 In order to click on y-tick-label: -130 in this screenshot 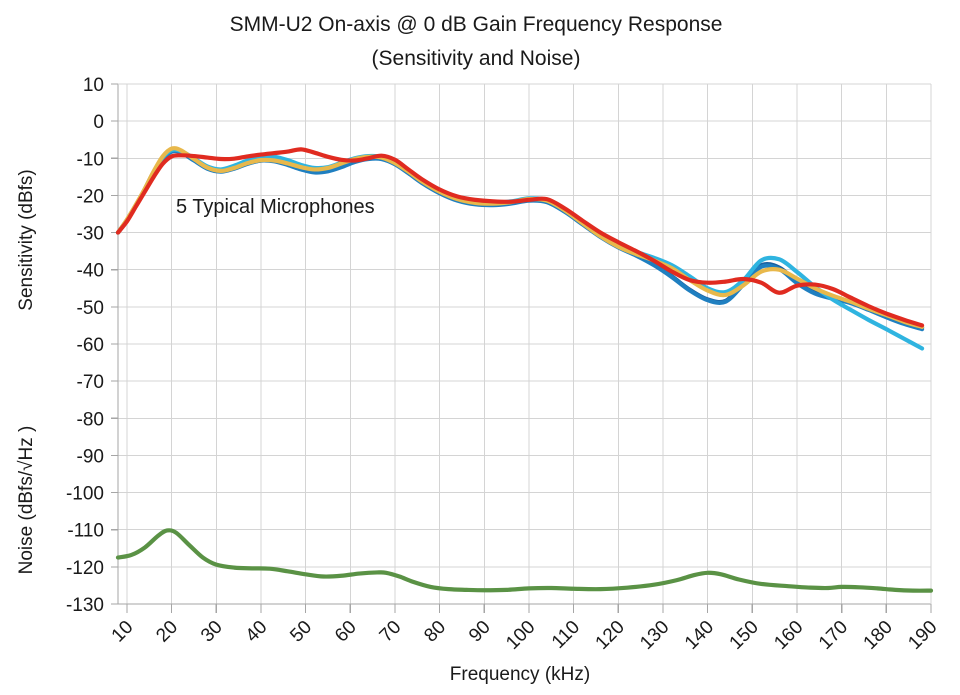, I will do `click(85, 605)`.